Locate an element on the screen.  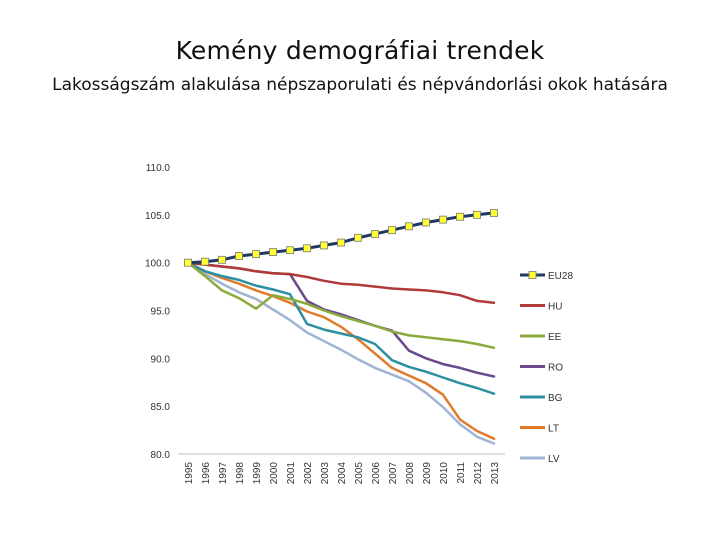
series-line-lv is located at coordinates (341, 353).